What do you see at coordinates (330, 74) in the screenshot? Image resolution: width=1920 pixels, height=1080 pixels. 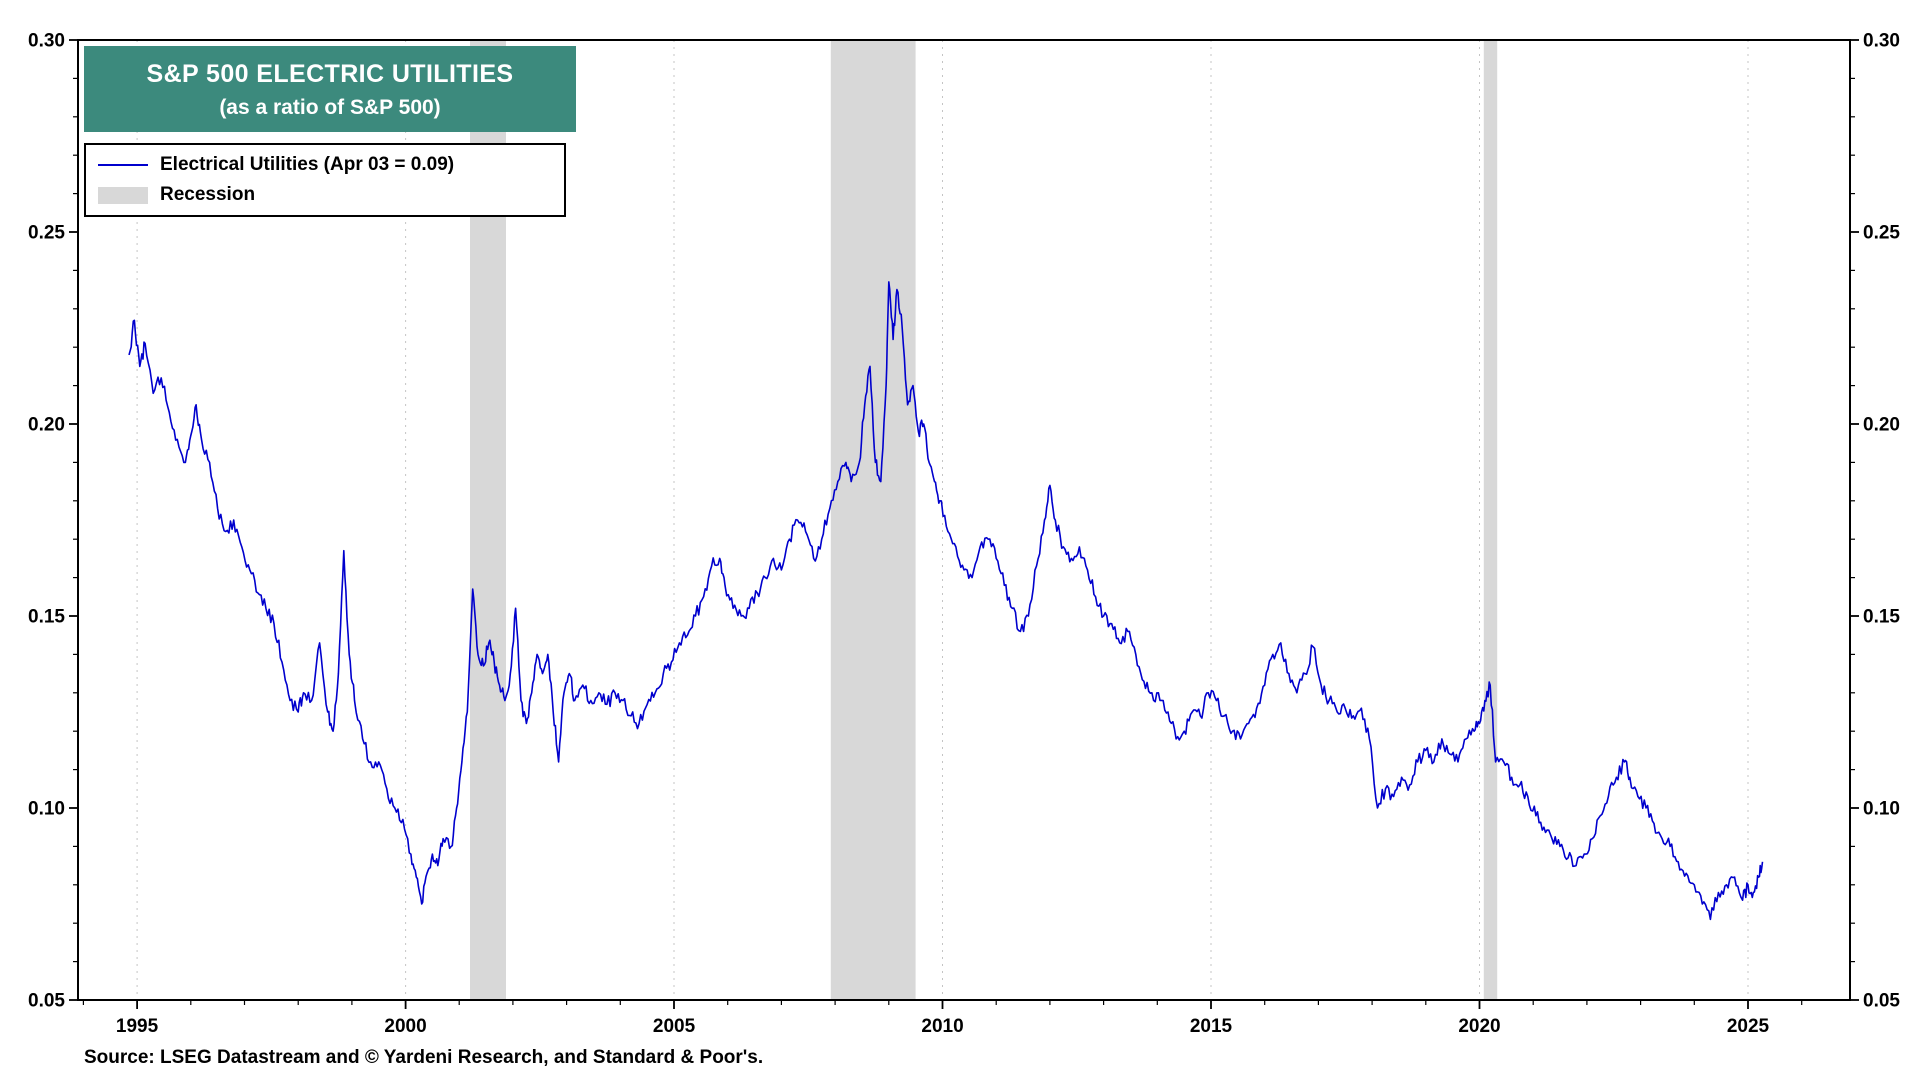 I see `chart-title: S&P 500 ELECTRIC UTILITIES` at bounding box center [330, 74].